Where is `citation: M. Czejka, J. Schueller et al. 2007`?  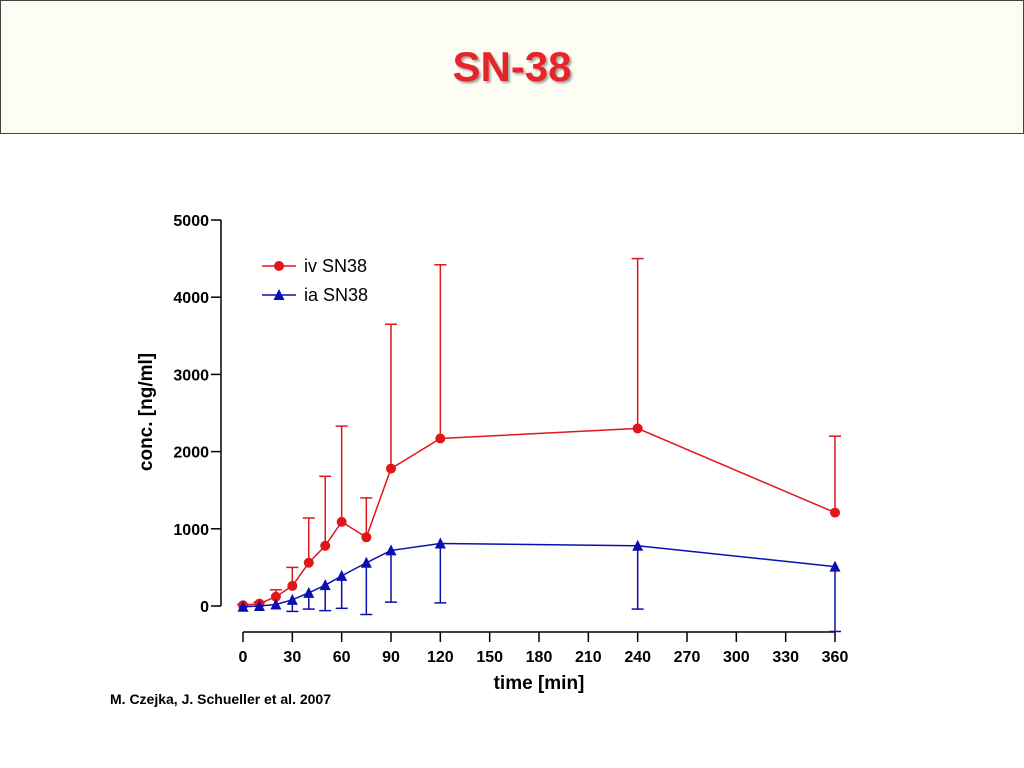 citation: M. Czejka, J. Schueller et al. 2007 is located at coordinates (220, 699).